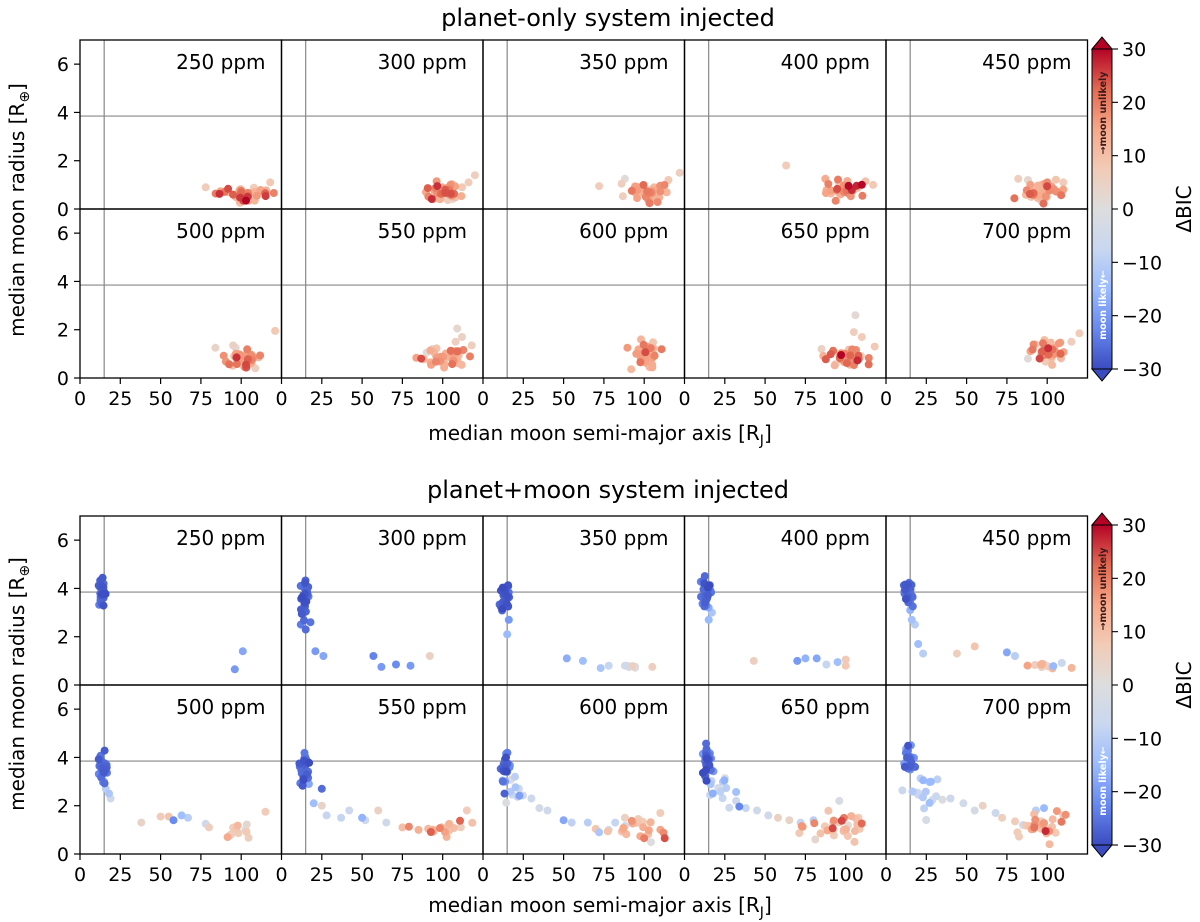 The width and height of the screenshot is (1200, 922). I want to click on panel-planet-moon-250: 250 ppm 0 2 4 6, so click(170, 606).